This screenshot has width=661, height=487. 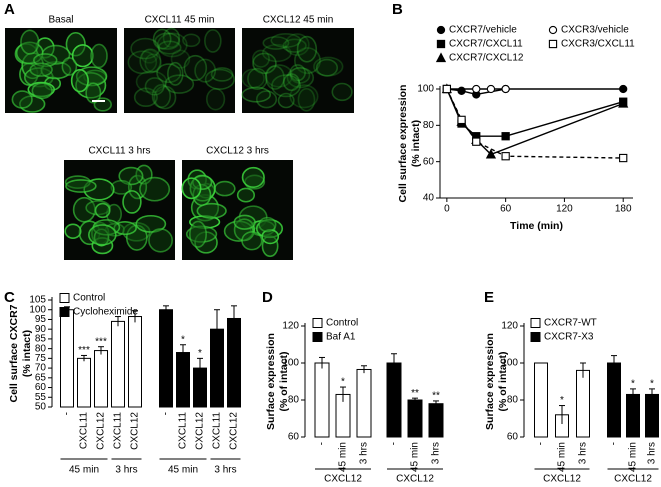 What do you see at coordinates (290, 326) in the screenshot?
I see `y-tick-label: 120` at bounding box center [290, 326].